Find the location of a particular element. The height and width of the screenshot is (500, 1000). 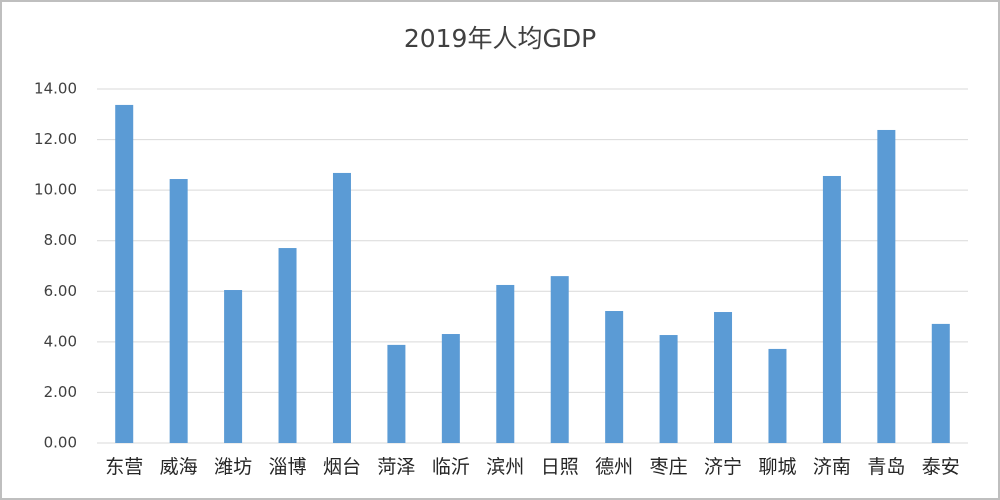

x-tick-label: 滨州 is located at coordinates (505, 467).